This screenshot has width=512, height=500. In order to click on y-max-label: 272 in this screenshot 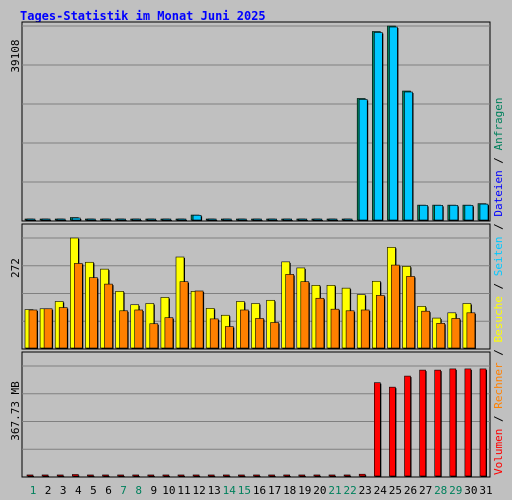, I will do `click(15, 268)`.